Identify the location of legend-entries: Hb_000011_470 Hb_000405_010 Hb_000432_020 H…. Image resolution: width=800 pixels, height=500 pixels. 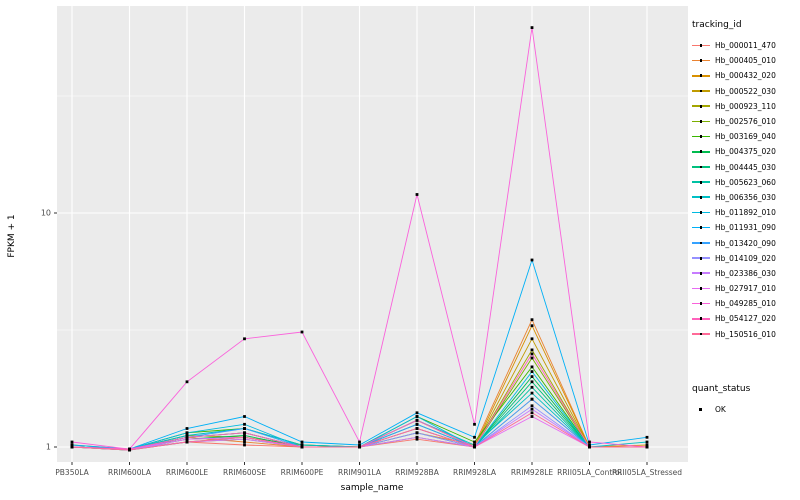
(745, 190).